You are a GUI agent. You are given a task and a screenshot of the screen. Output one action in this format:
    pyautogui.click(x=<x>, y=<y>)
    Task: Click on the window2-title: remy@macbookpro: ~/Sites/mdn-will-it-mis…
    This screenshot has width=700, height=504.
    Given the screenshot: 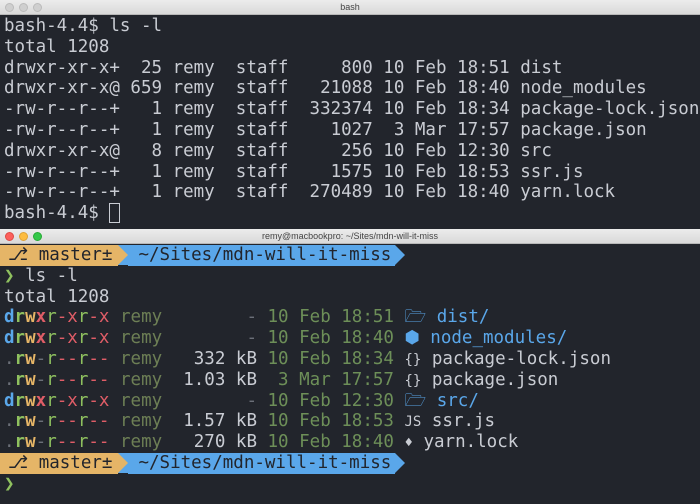 What is the action you would take?
    pyautogui.click(x=350, y=236)
    